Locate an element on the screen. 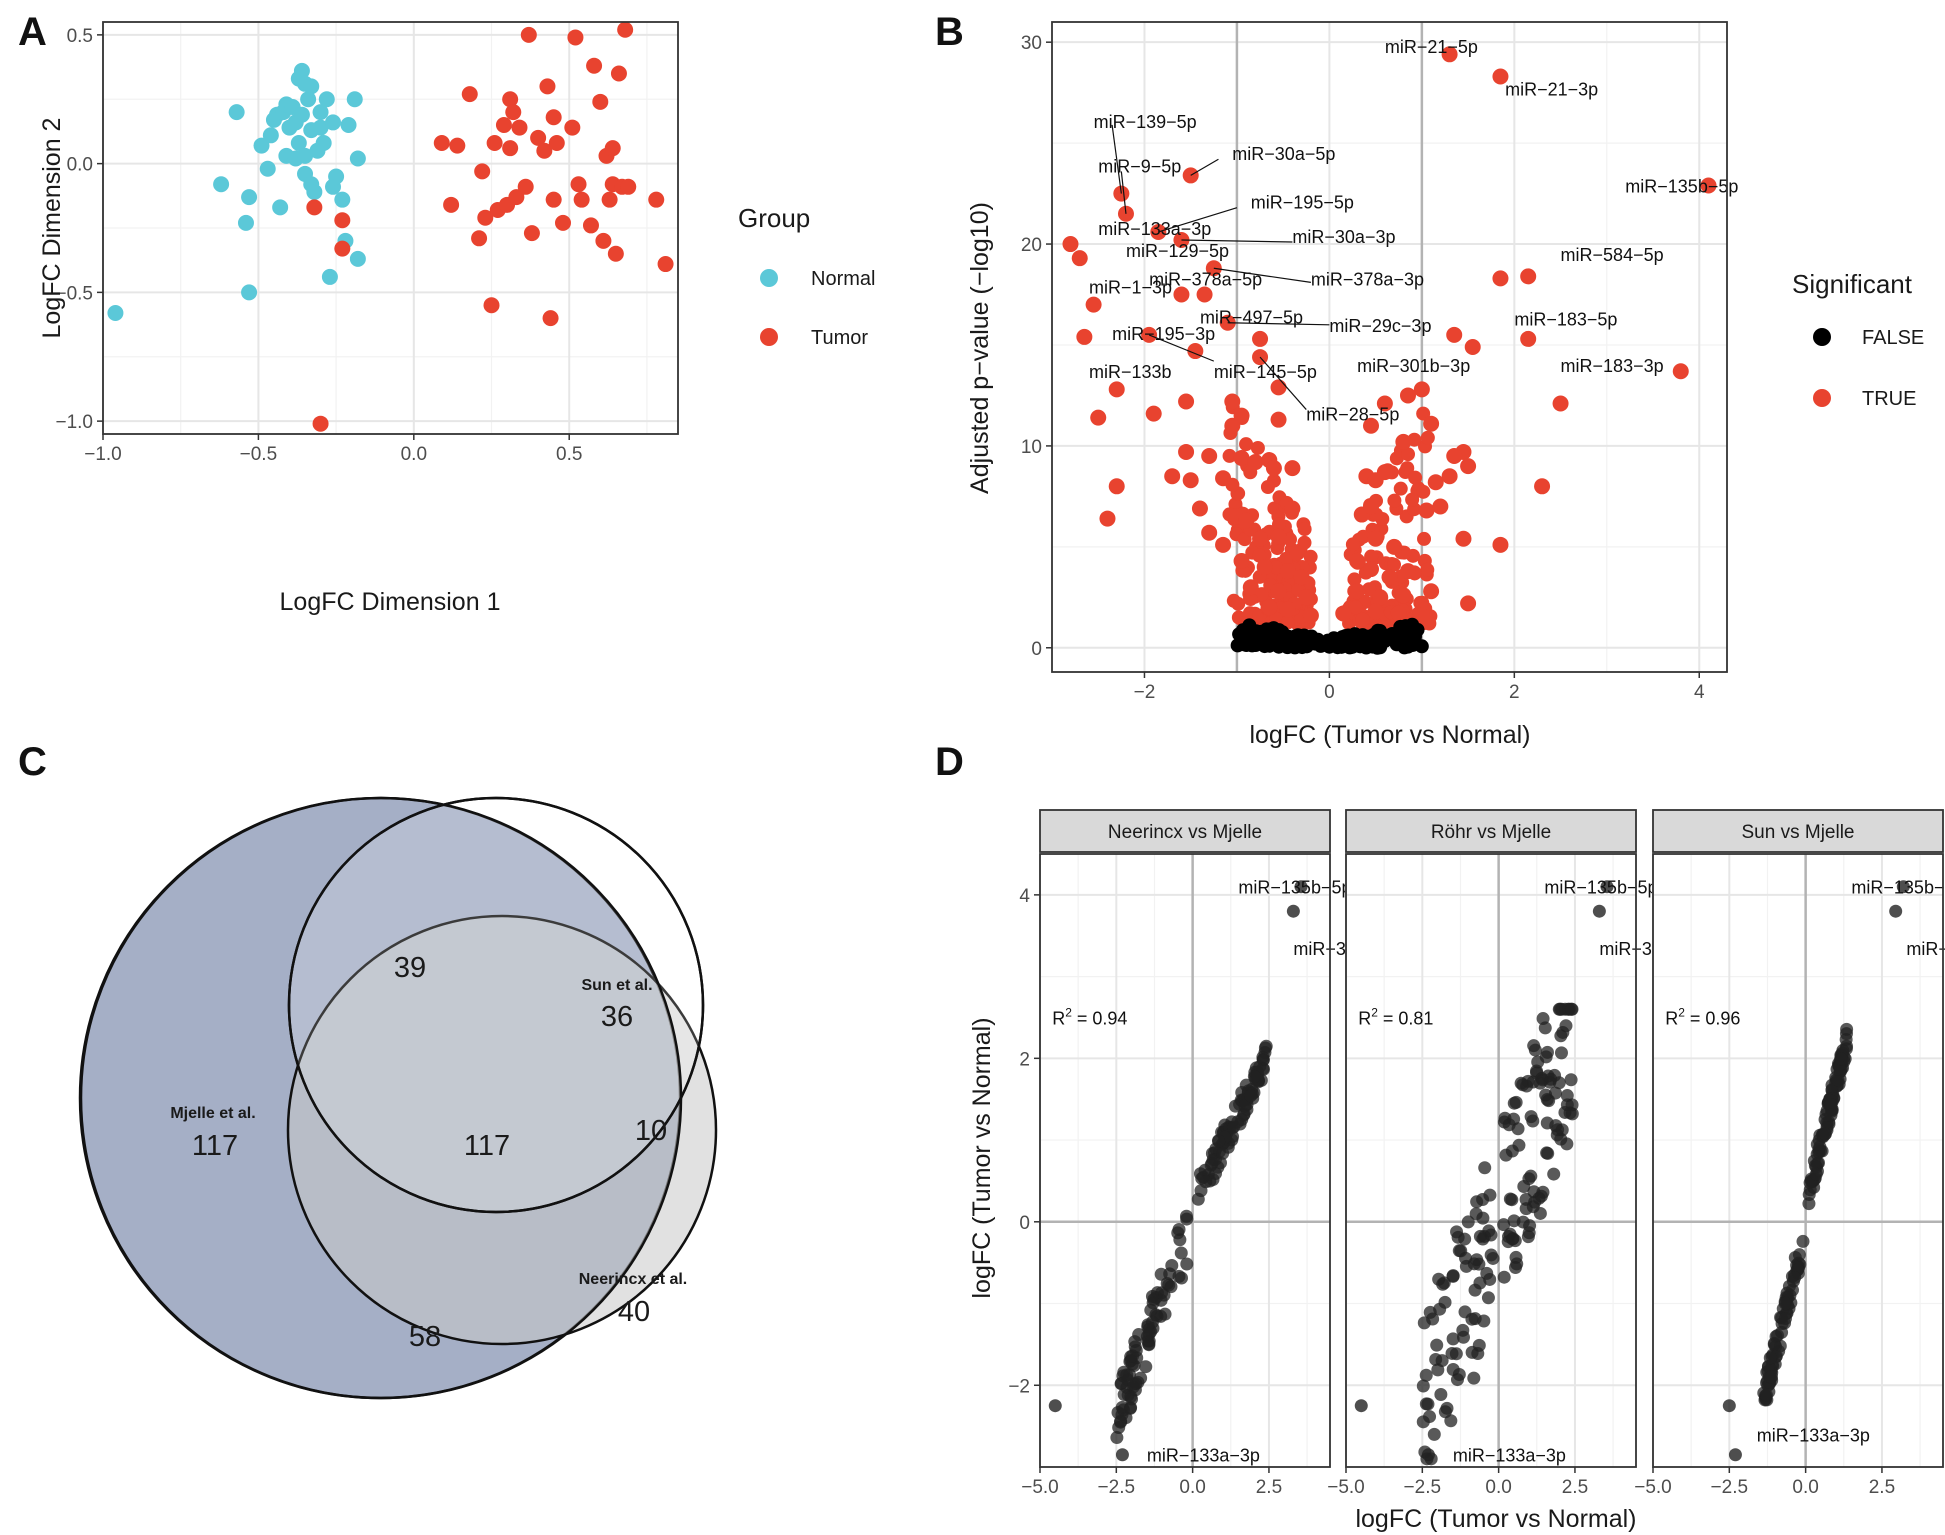 Image resolution: width=1945 pixels, height=1535 pixels. point-label: miR−28−5p is located at coordinates (1352, 415).